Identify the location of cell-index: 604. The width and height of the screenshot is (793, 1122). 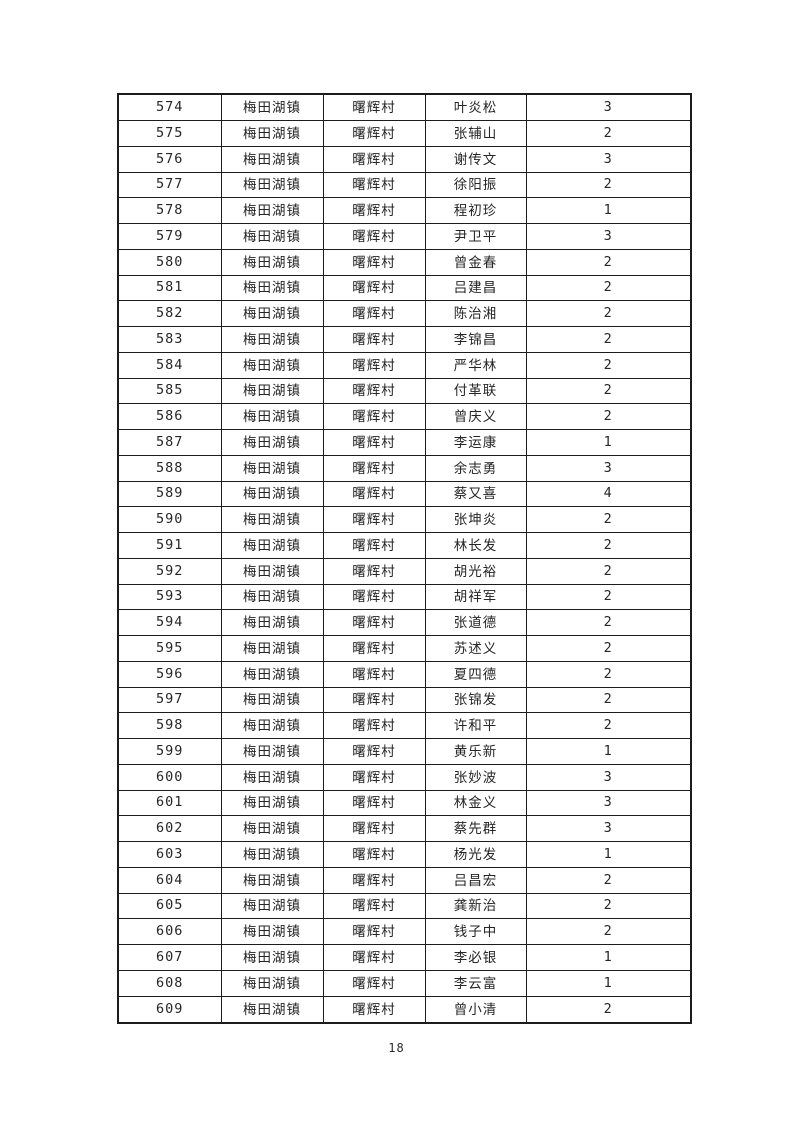
(169, 880).